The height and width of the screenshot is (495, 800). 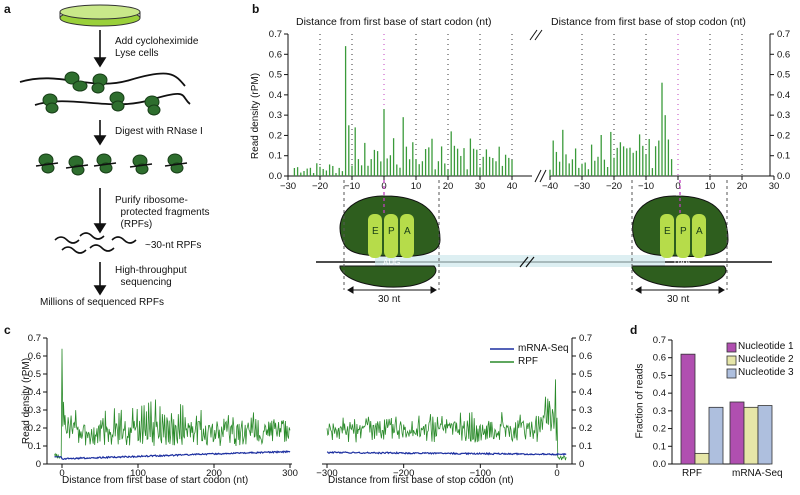 I want to click on workflow-diagram, so click(x=105, y=150).